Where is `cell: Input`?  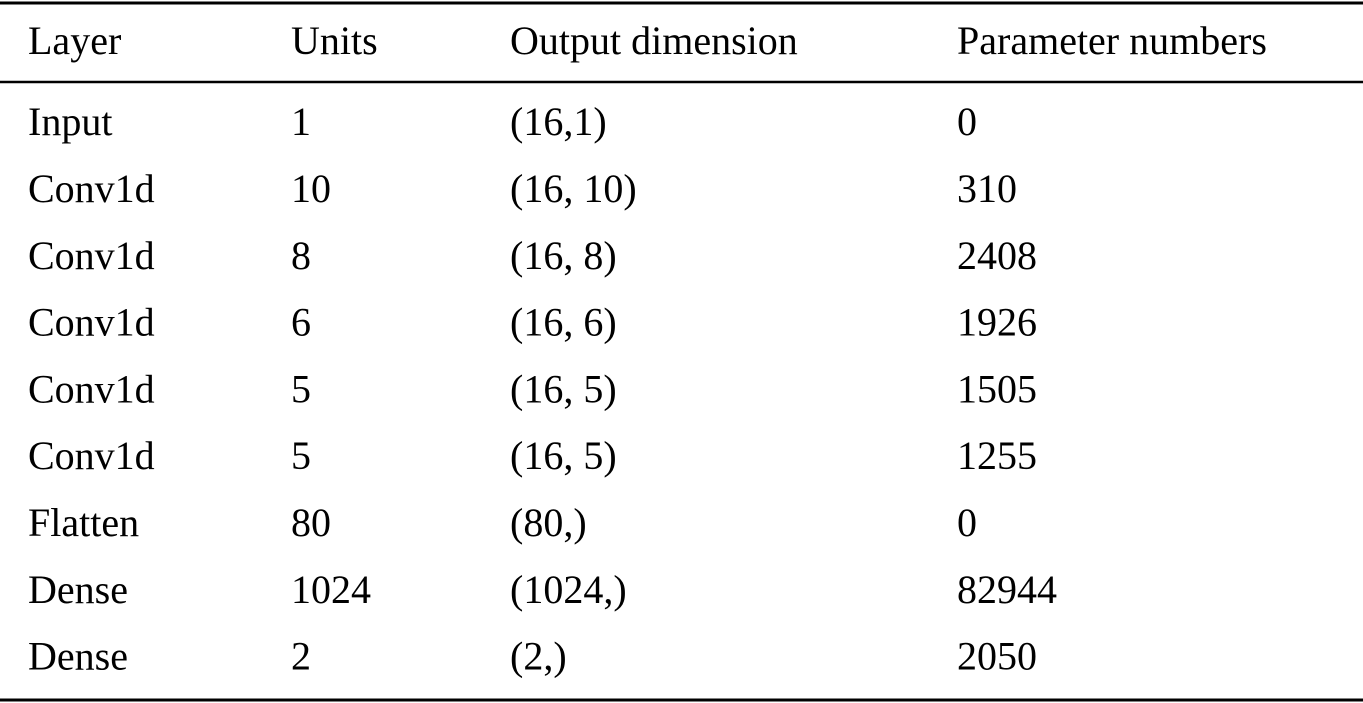
cell: Input is located at coordinates (70, 121).